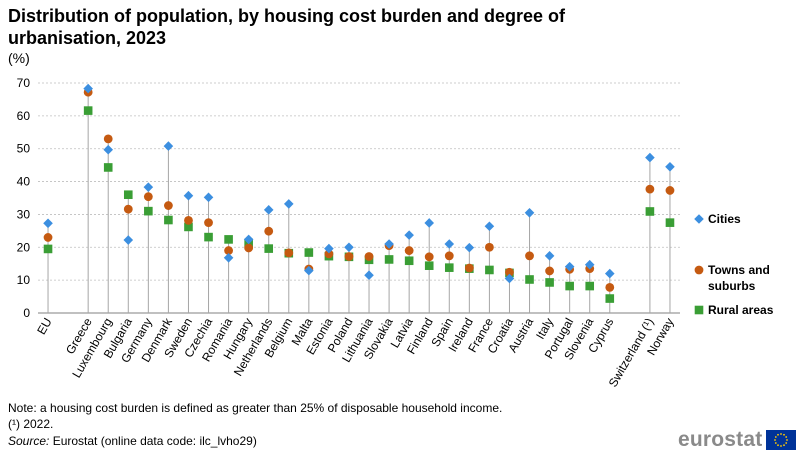  Describe the element at coordinates (31, 424) in the screenshot. I see `footnote-2022: (¹) 2022.` at that location.